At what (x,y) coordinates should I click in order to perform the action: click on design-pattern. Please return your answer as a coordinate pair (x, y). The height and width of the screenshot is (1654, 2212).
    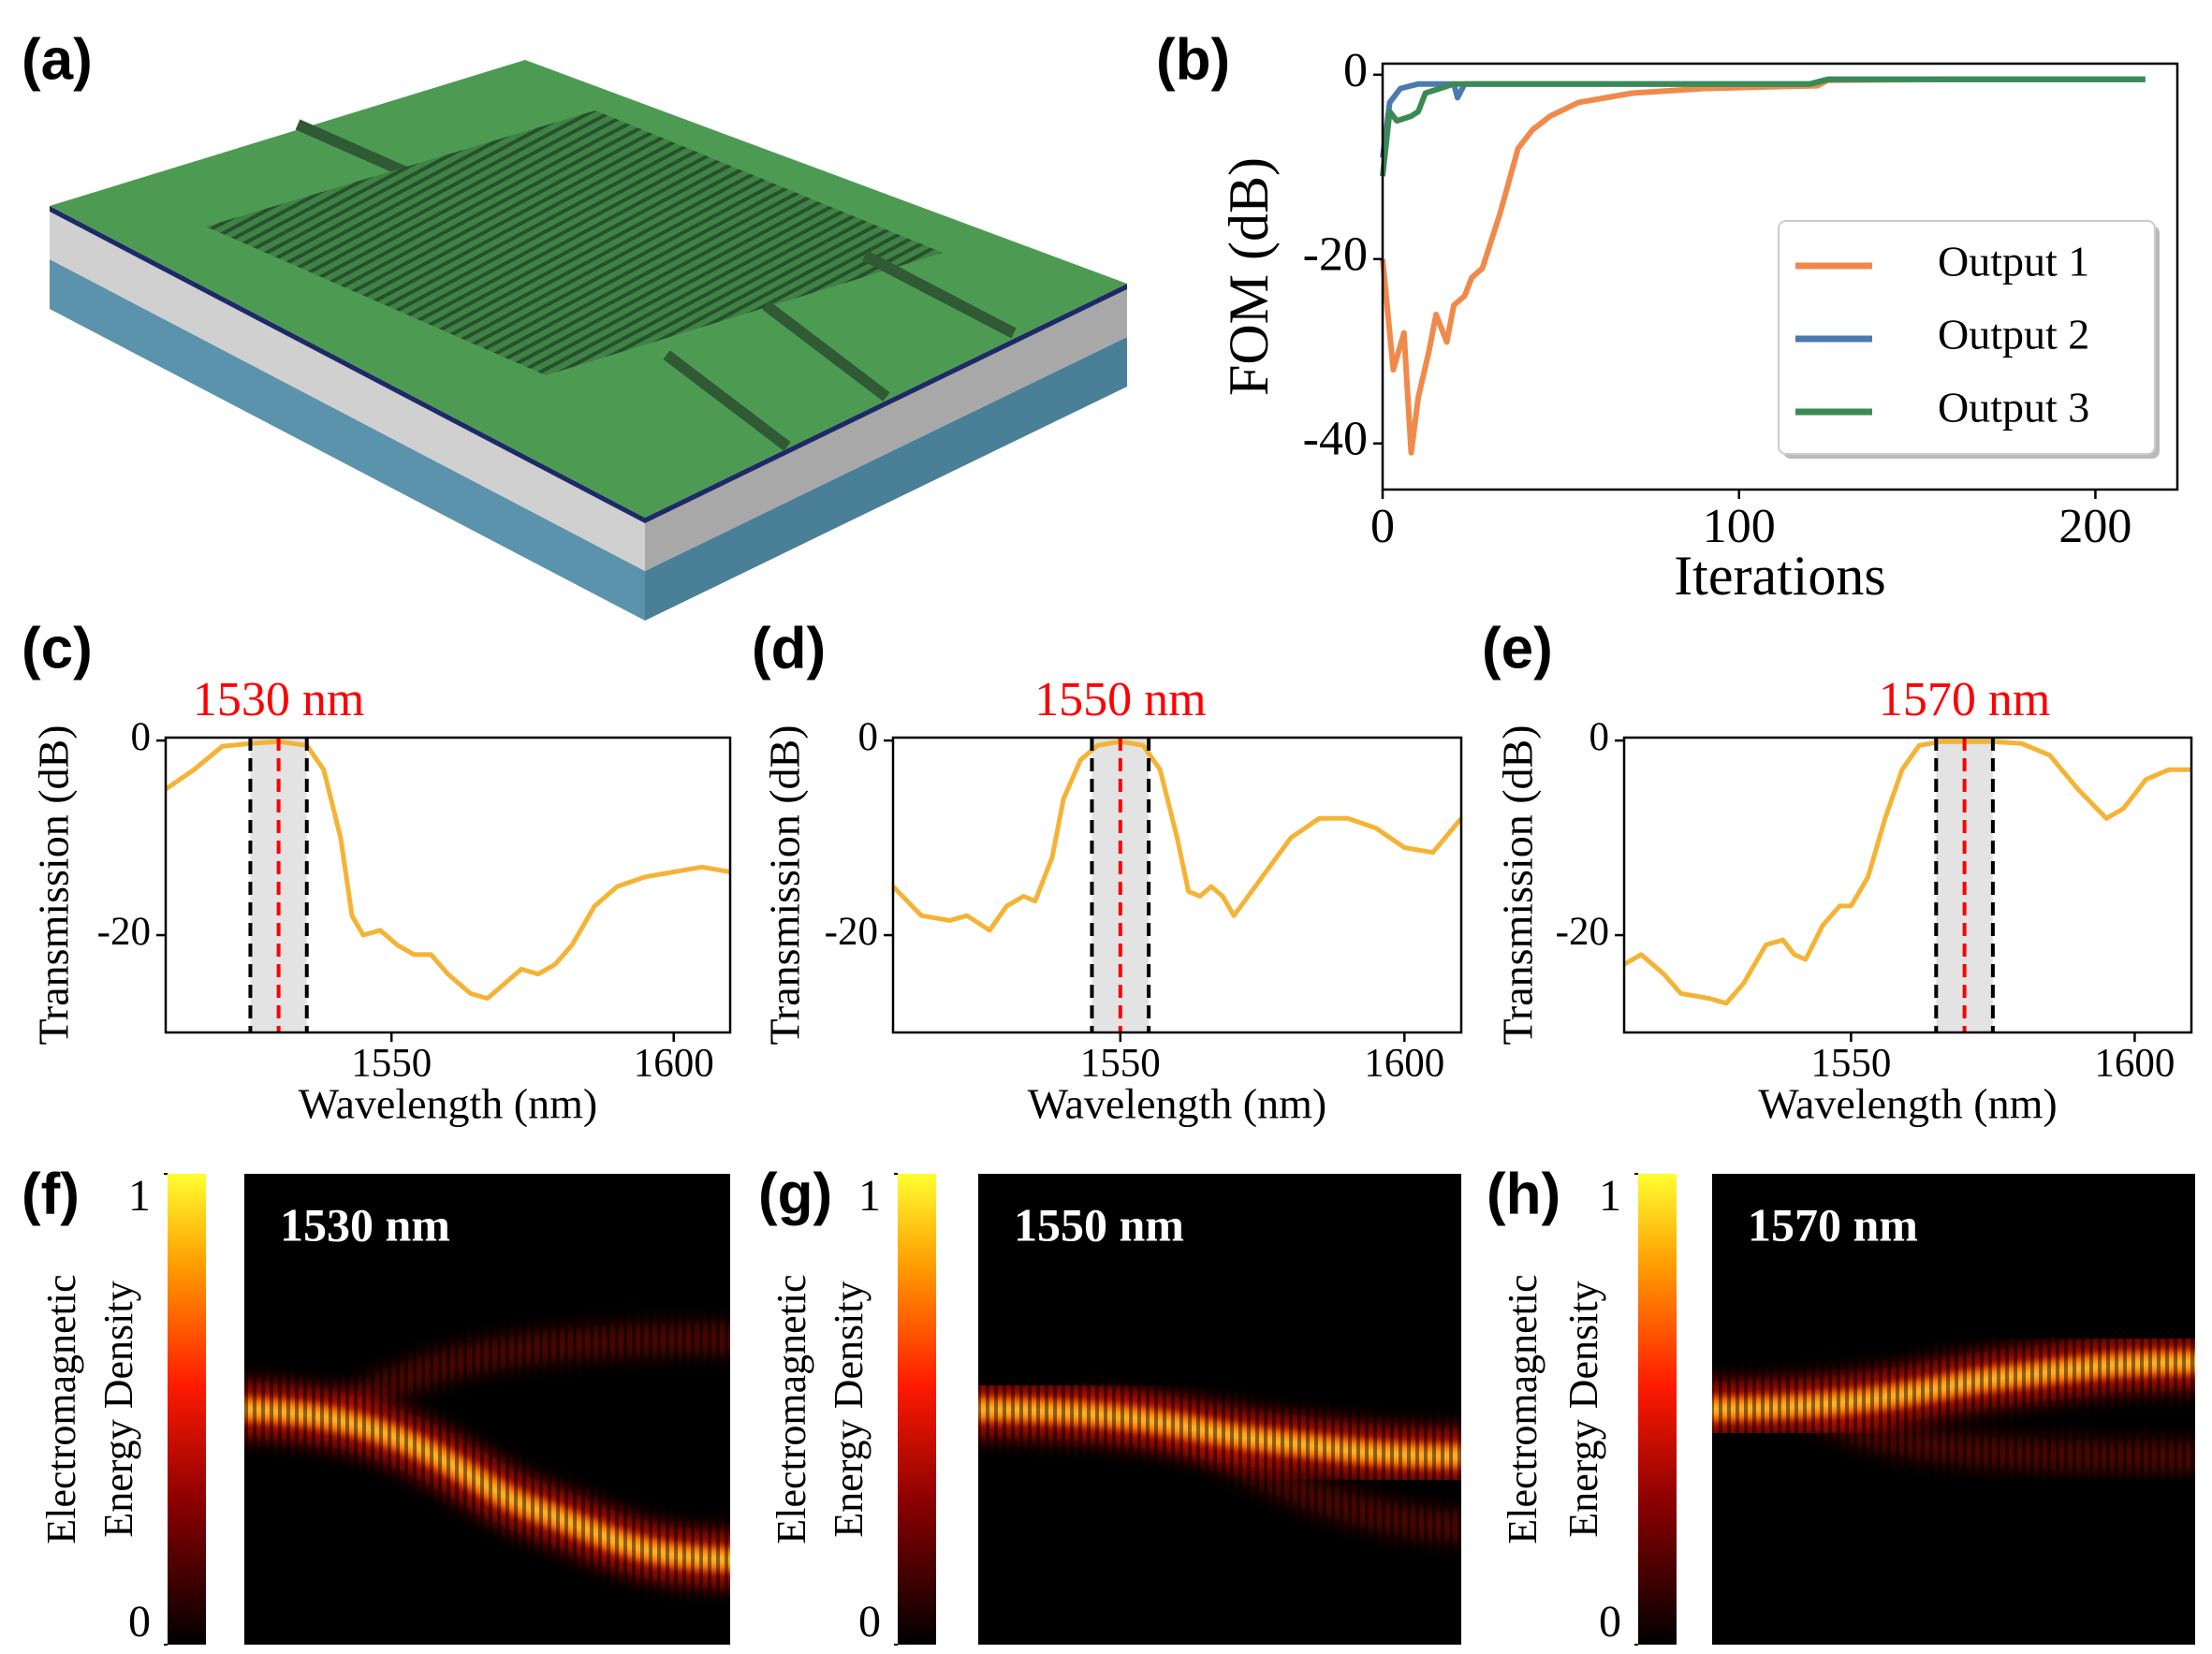
    Looking at the image, I should click on (574, 242).